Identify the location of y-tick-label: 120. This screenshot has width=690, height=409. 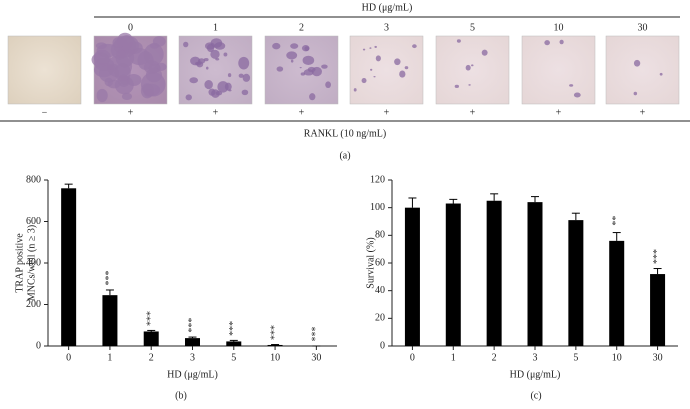
(377, 179).